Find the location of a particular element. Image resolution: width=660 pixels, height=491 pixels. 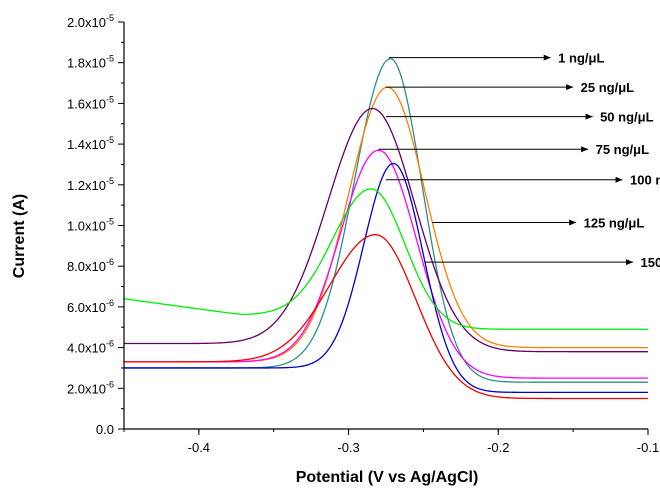

y-tick-label: 2.0x10⁻⁵ is located at coordinates (90, 21).